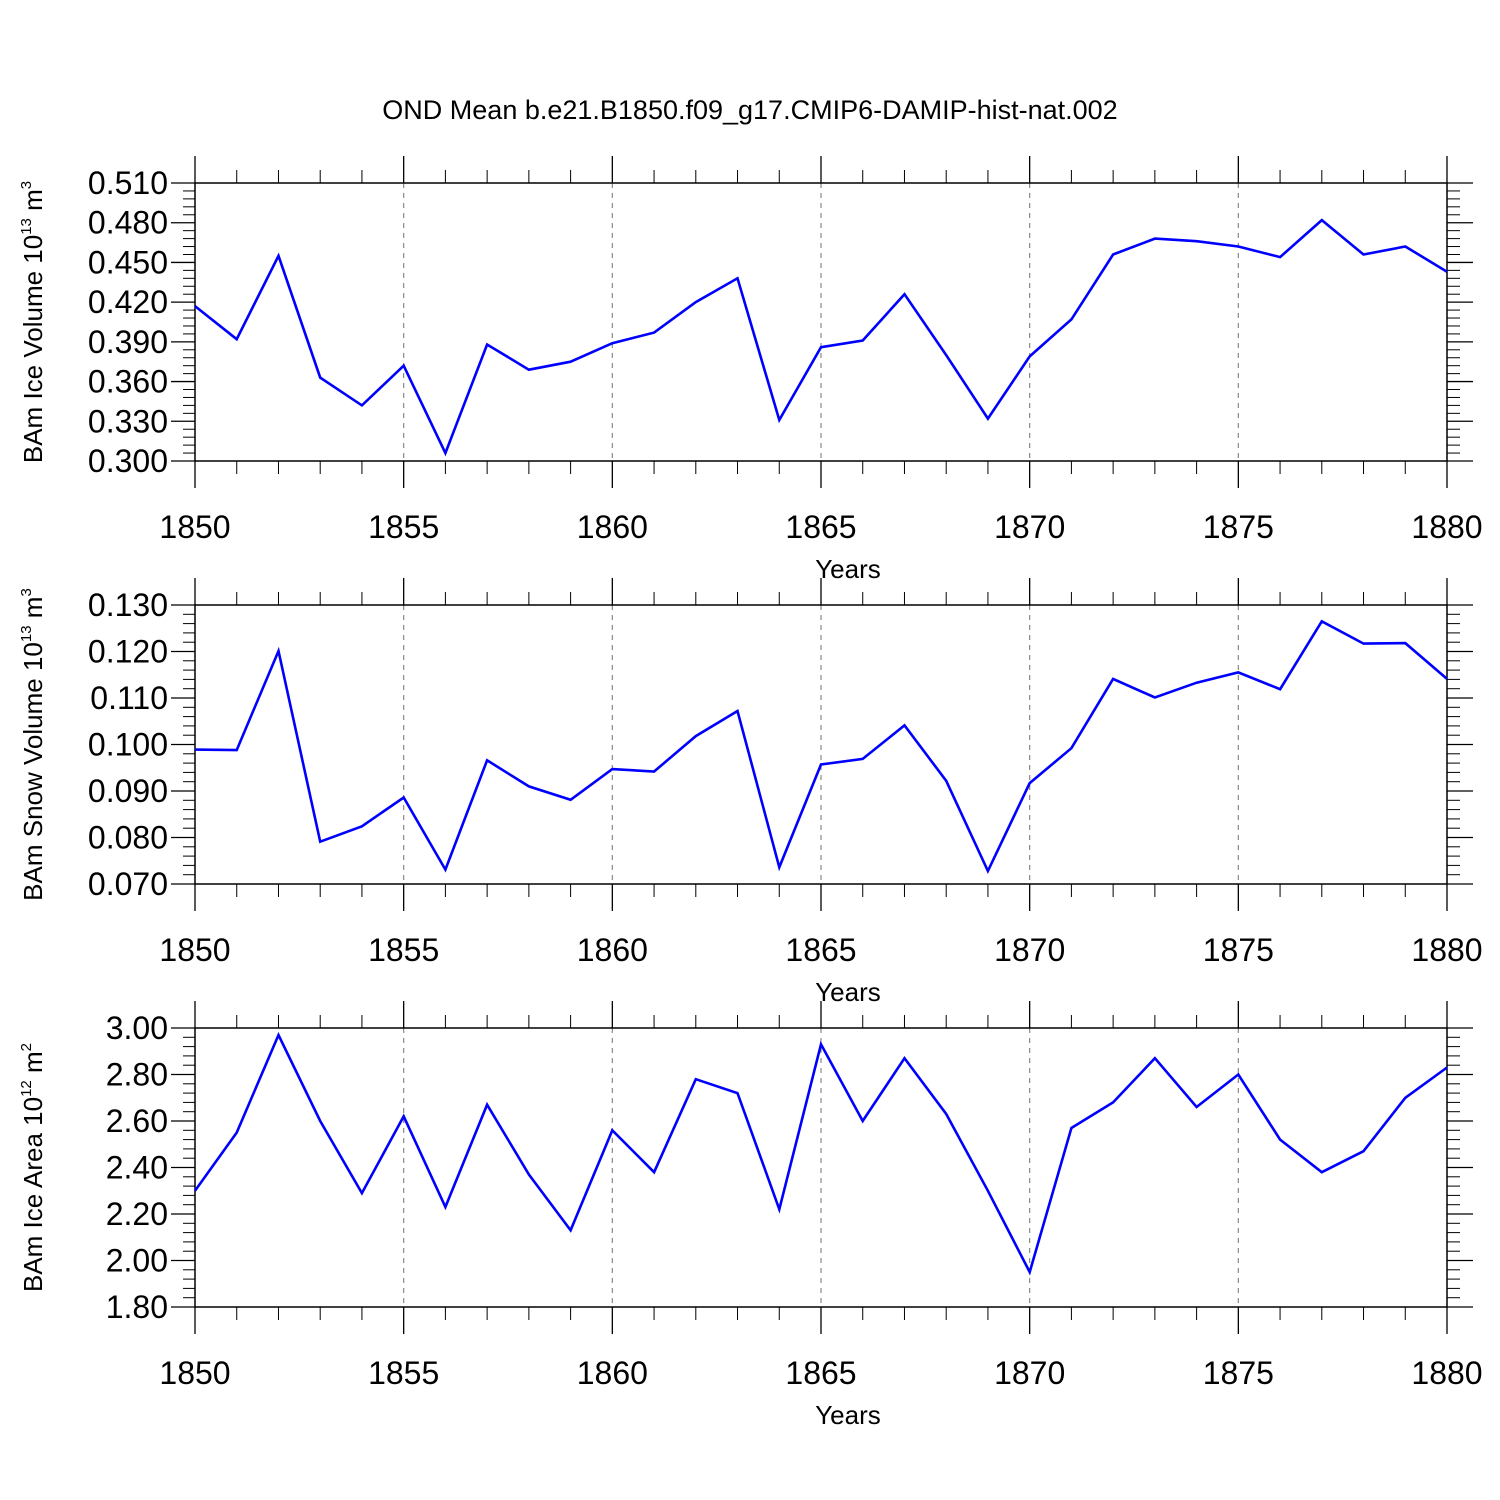 This screenshot has width=1500, height=1500. Describe the element at coordinates (821, 337) in the screenshot. I see `series-line` at that location.